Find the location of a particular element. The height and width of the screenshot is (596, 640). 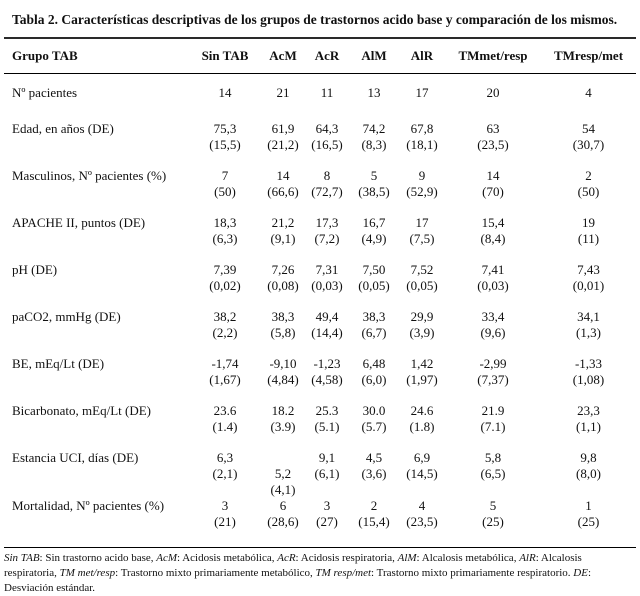

table-cell: 20 is located at coordinates (493, 97).